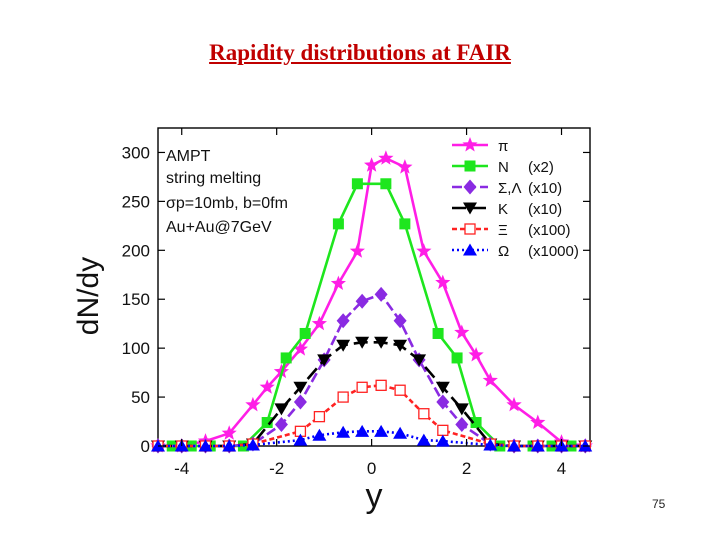  Describe the element at coordinates (374, 496) in the screenshot. I see `x-axis-title: y` at that location.